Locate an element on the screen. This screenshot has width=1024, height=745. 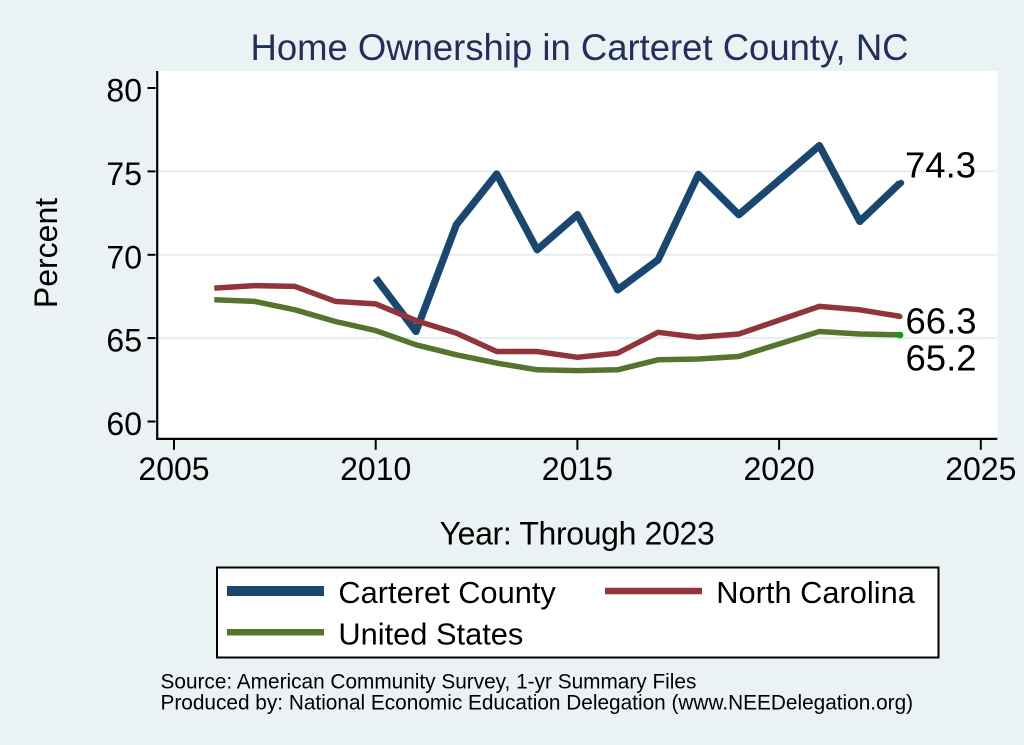
svg-text: 66.3 is located at coordinates (941, 321).